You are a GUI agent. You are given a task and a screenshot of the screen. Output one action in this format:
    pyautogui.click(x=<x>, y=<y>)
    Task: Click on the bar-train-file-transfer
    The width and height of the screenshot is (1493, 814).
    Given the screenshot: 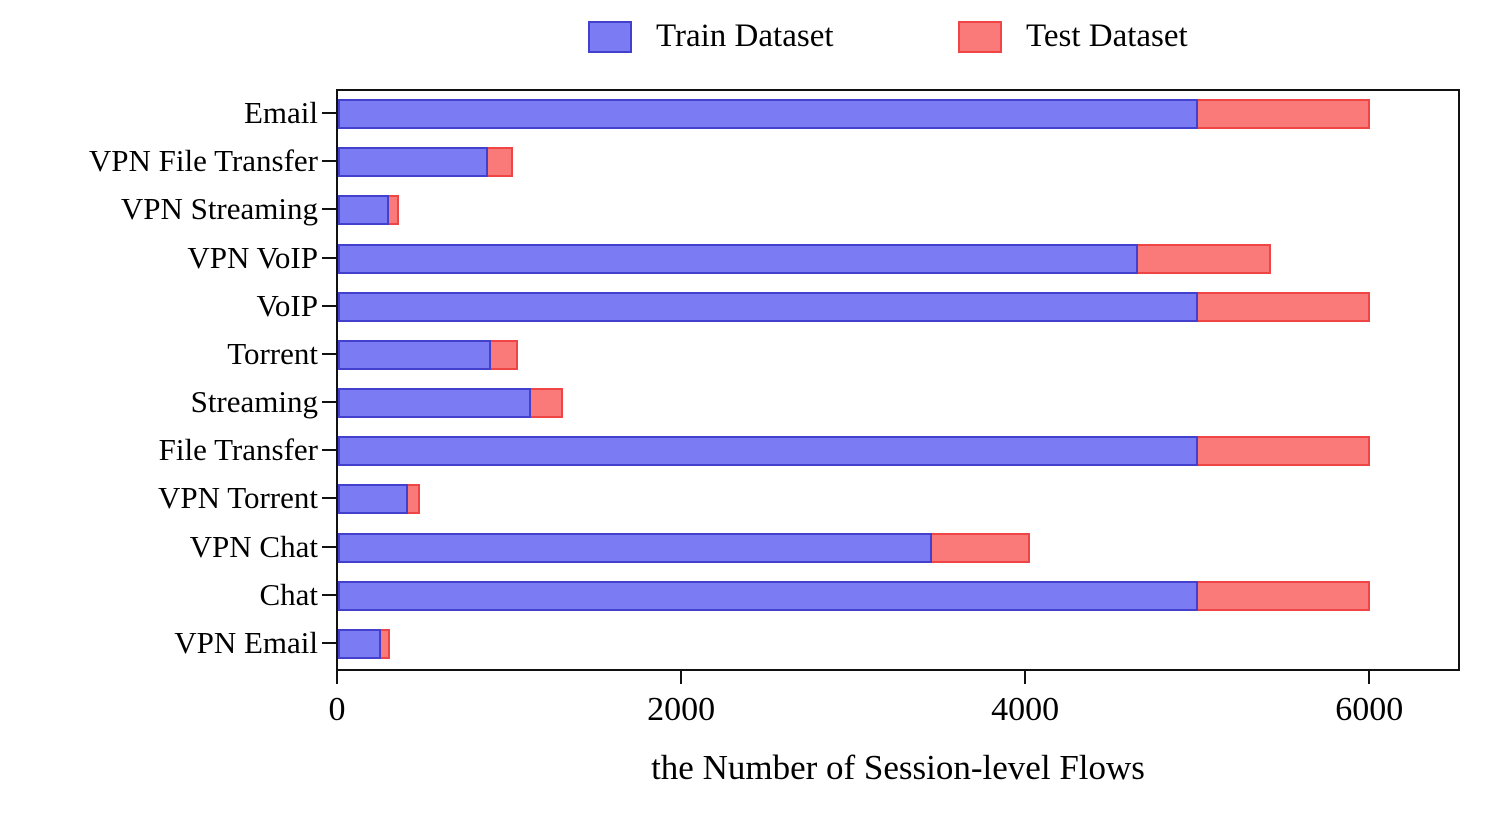 What is the action you would take?
    pyautogui.click(x=768, y=451)
    